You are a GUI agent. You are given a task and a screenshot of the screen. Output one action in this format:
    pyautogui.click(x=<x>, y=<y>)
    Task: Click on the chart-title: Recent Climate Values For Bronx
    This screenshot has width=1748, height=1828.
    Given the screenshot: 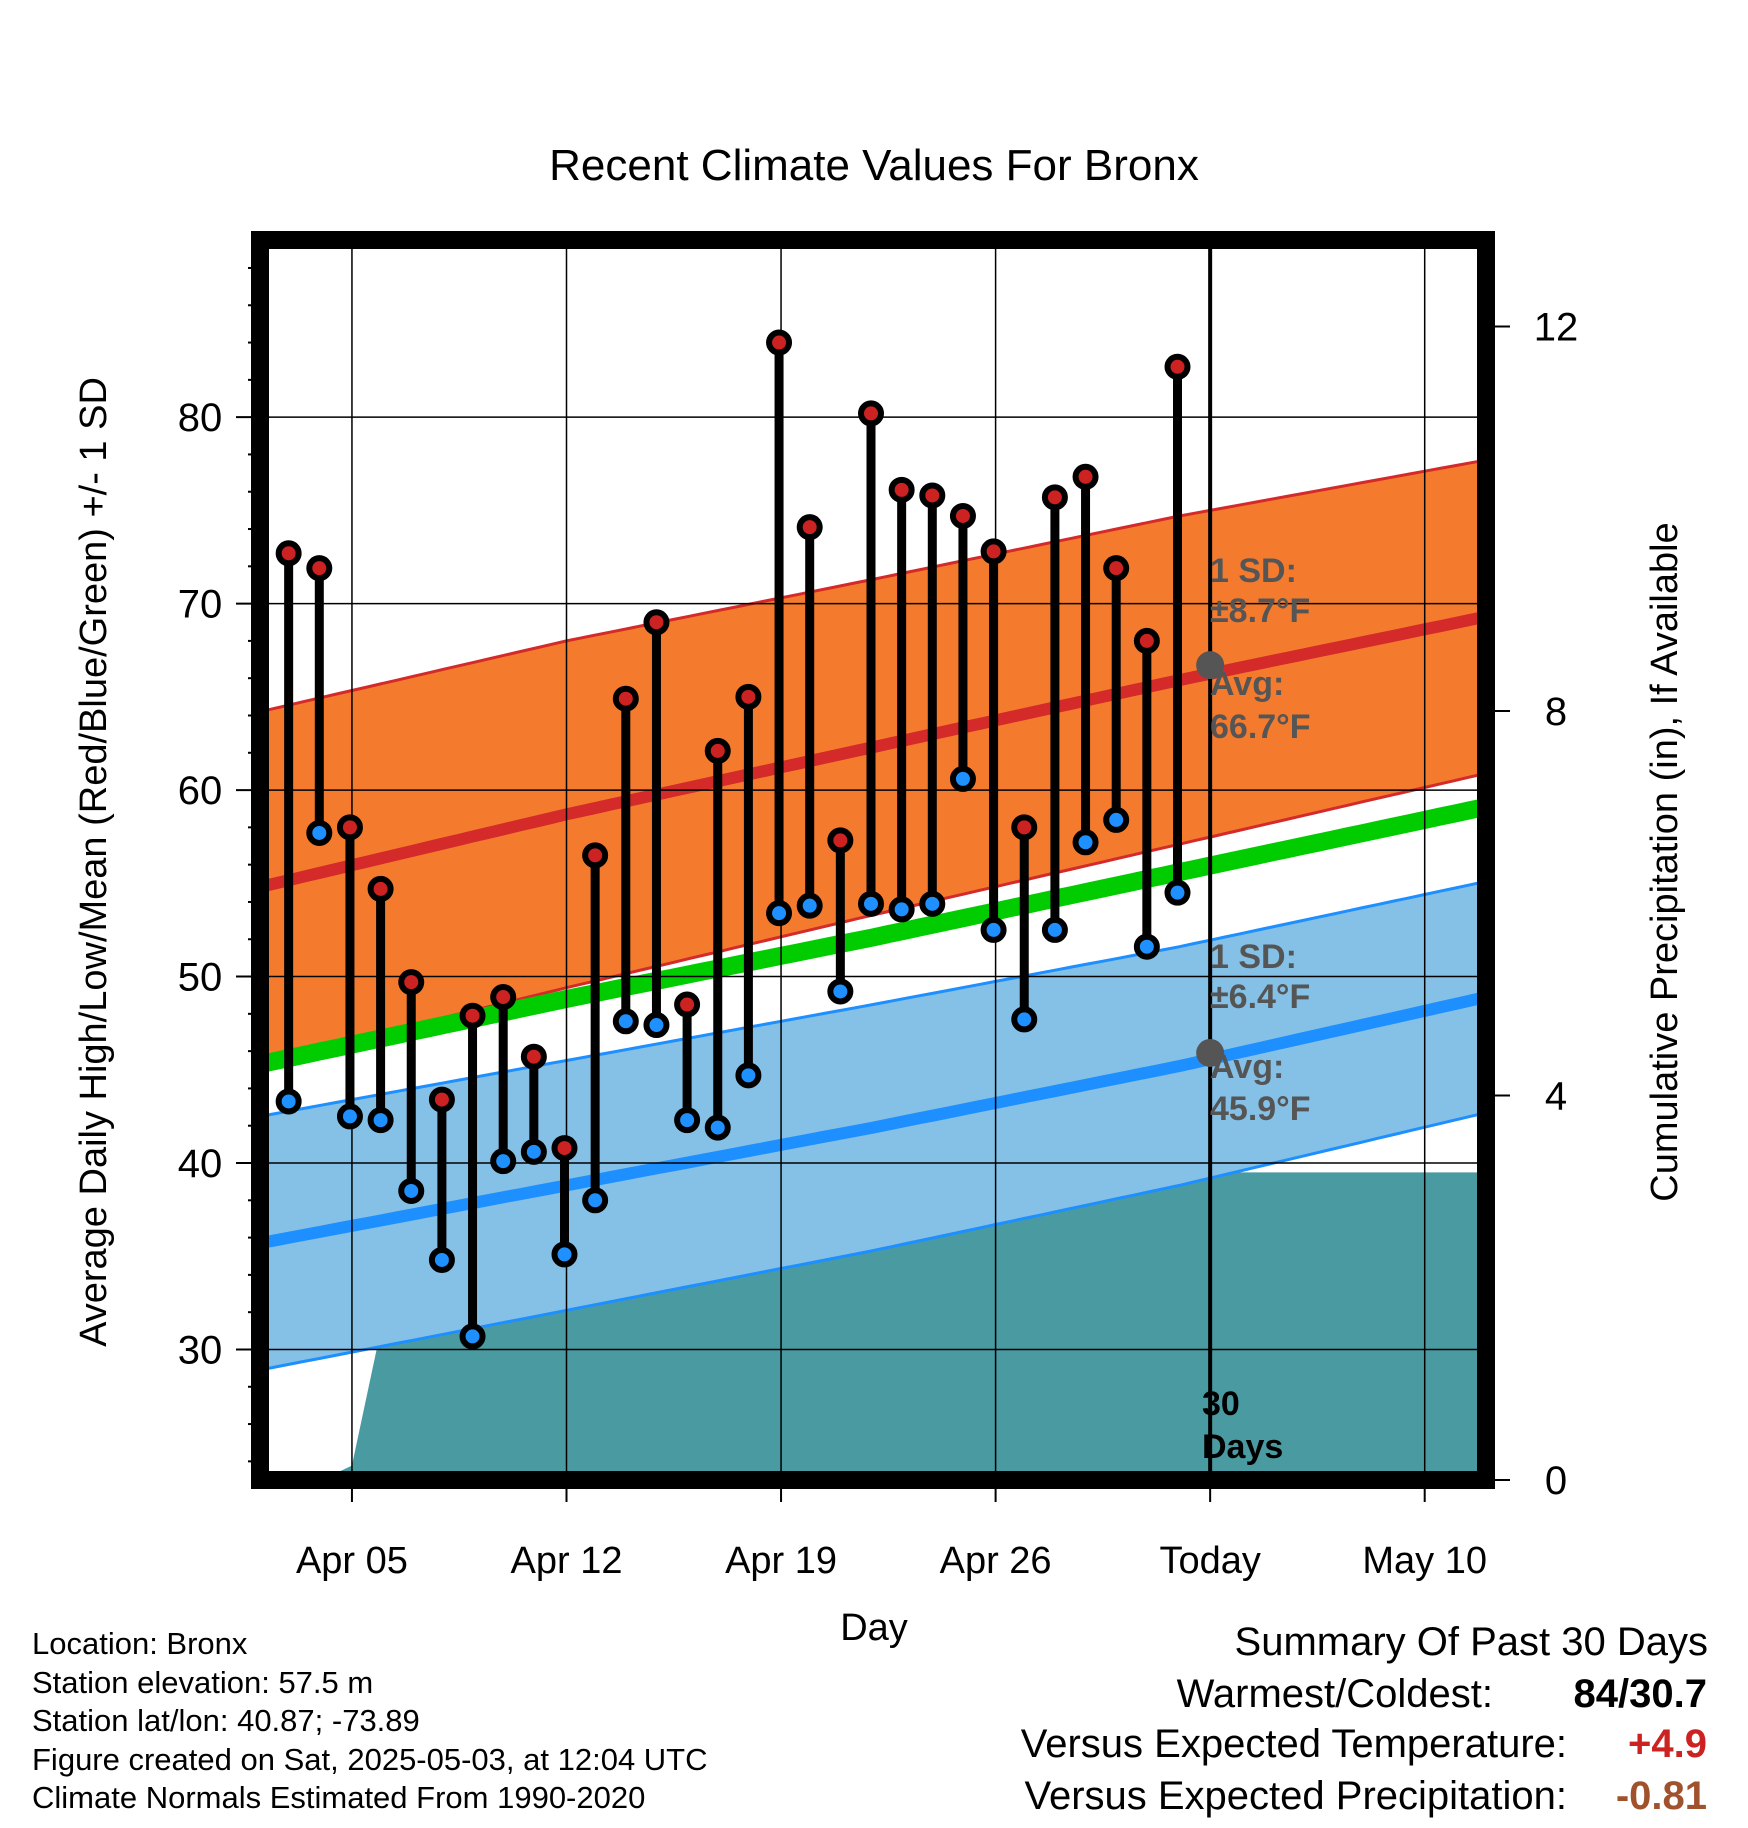 What is the action you would take?
    pyautogui.click(x=874, y=165)
    